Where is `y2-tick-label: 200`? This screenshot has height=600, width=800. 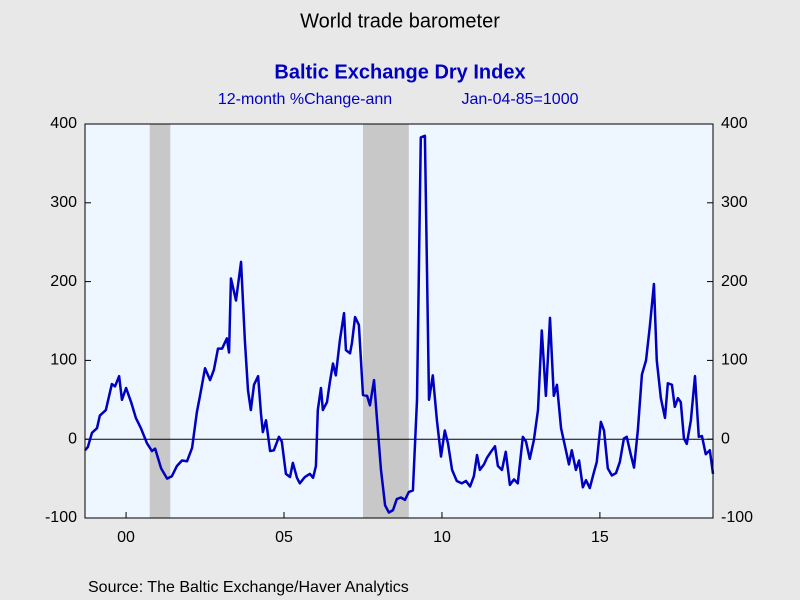
y2-tick-label: 200 is located at coordinates (734, 281).